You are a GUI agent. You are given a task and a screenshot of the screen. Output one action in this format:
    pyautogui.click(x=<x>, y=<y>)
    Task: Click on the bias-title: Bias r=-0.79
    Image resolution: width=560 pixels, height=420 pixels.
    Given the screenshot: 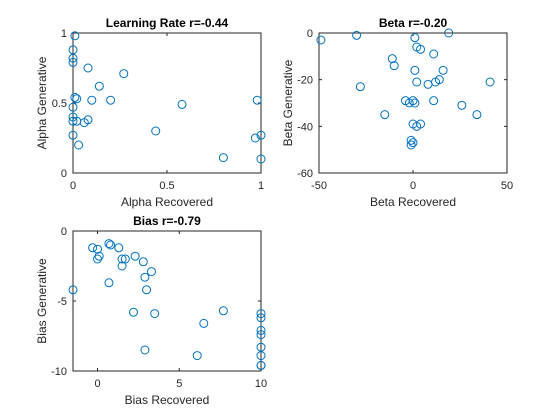 What is the action you would take?
    pyautogui.click(x=167, y=221)
    